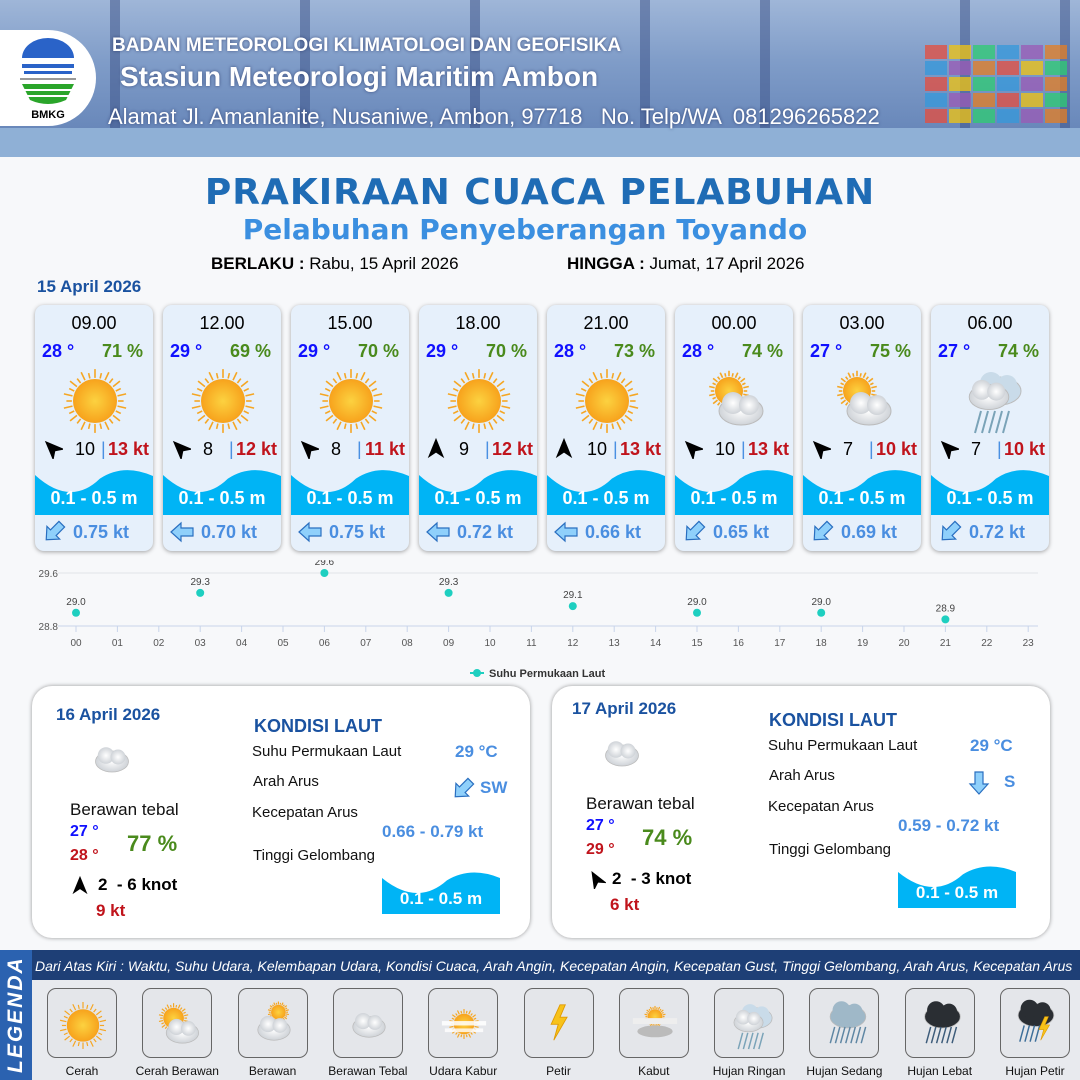  Describe the element at coordinates (645, 78) in the screenshot. I see `window-frame` at that location.